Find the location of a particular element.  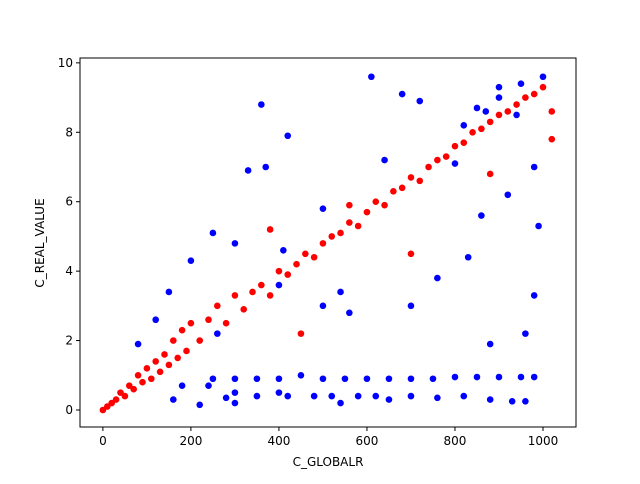

x-axis-label: C_GLOBALR is located at coordinates (328, 462).